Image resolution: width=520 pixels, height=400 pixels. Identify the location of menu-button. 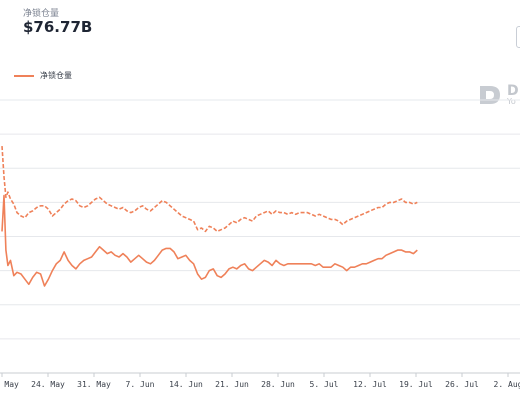
(518, 37).